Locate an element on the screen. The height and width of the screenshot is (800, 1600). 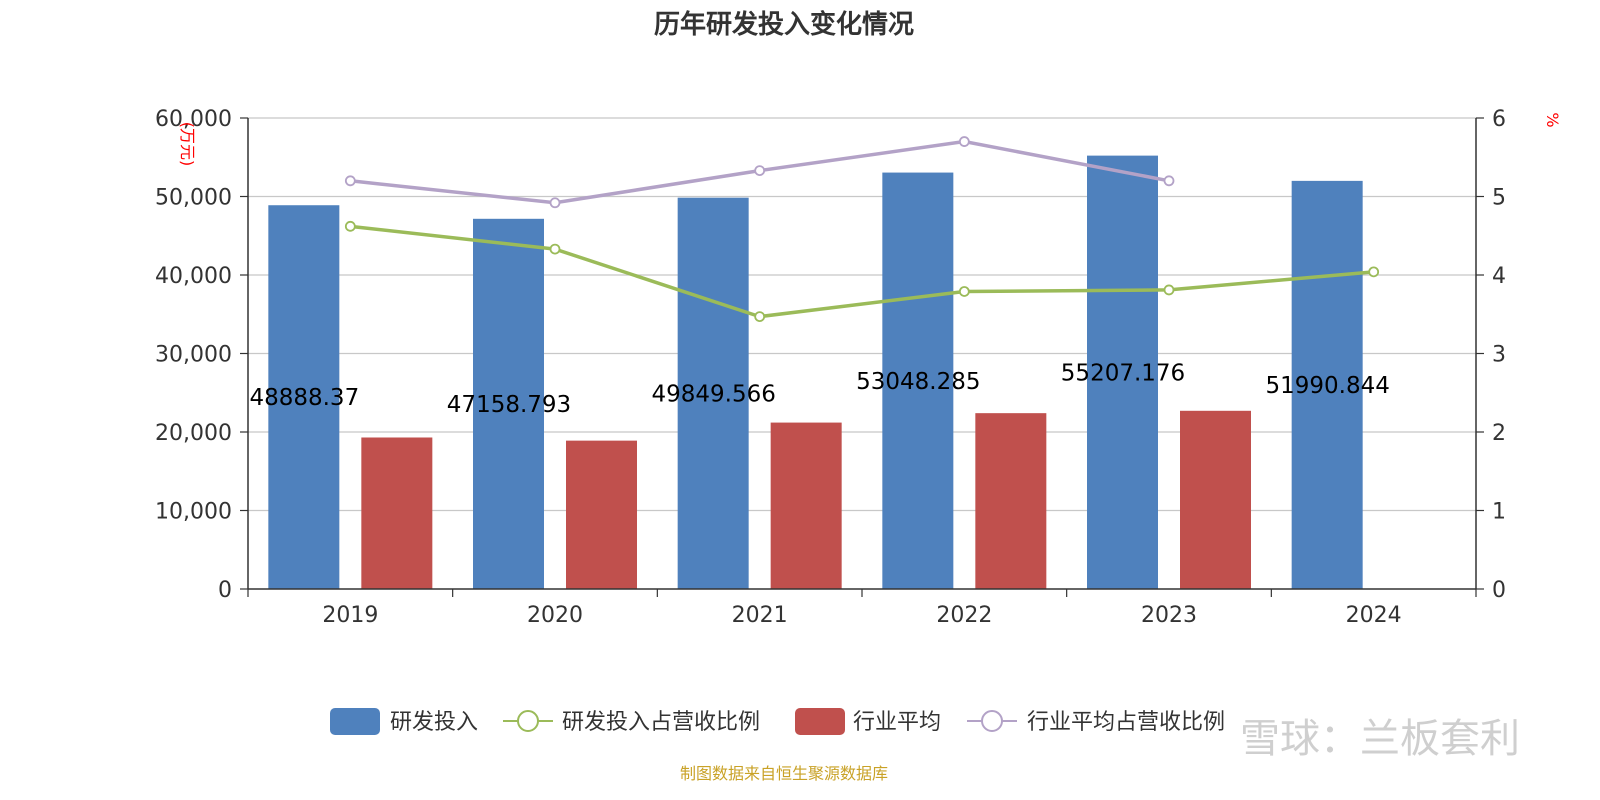
left-tick-label: 10,000 is located at coordinates (193, 512).